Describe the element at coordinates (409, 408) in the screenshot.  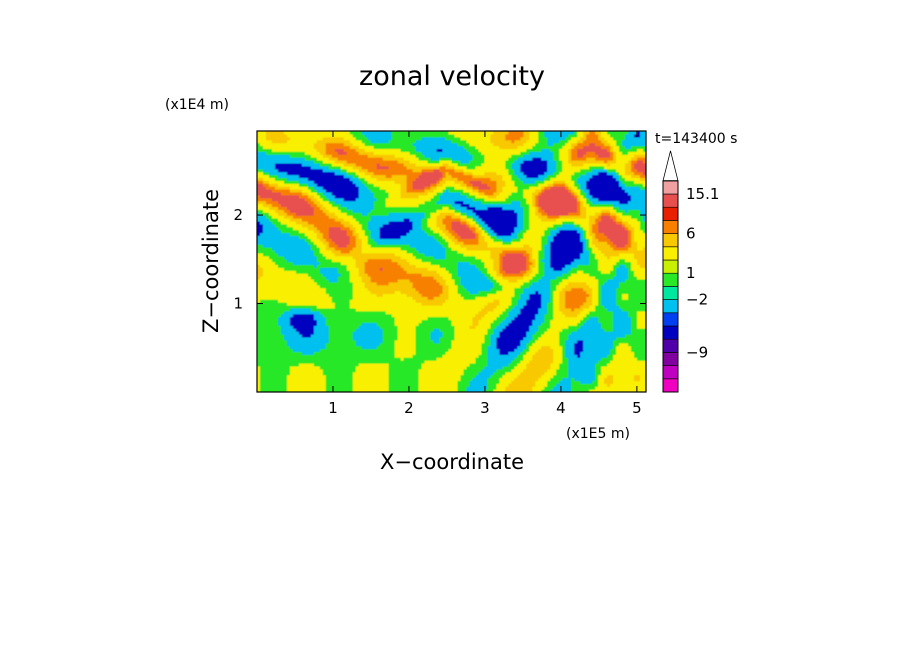
I see `x-tick-label: 2` at that location.